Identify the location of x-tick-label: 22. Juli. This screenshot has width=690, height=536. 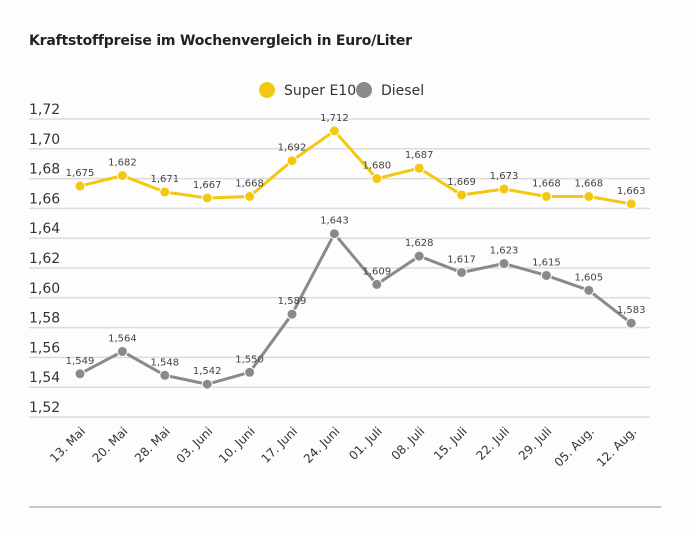
(492, 443).